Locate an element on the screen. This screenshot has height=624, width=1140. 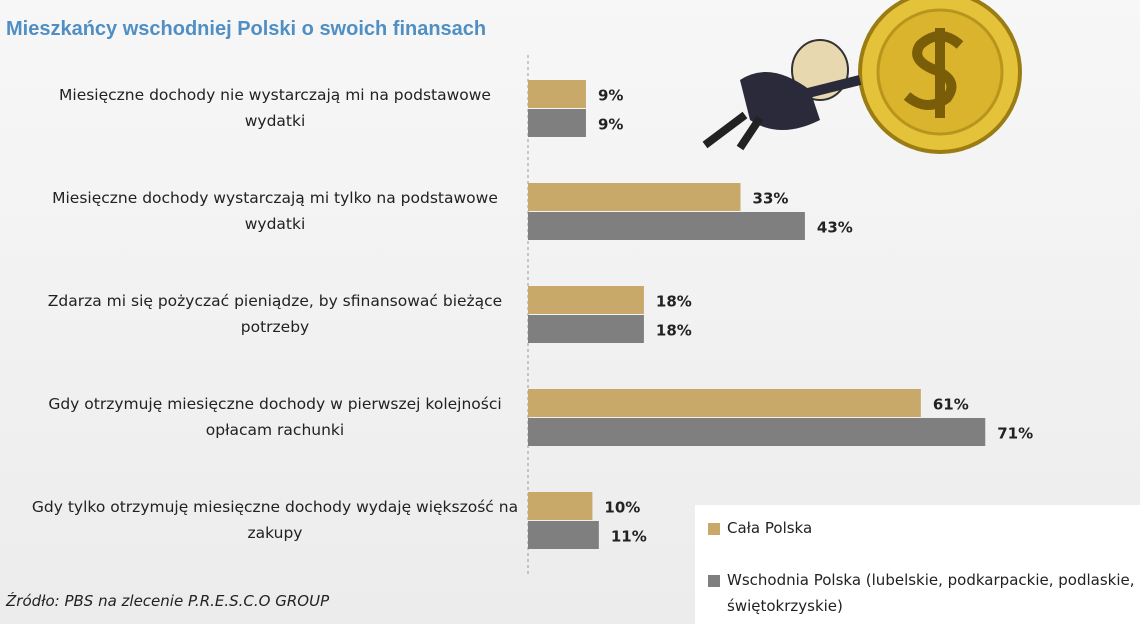
value-label: 33% is located at coordinates (771, 199).